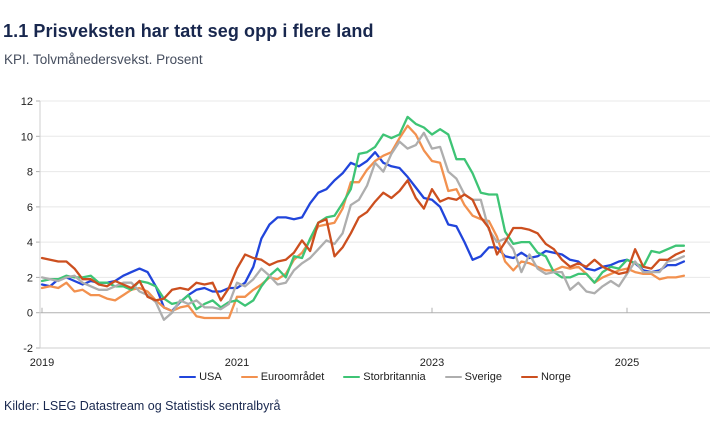 The image size is (722, 437). I want to click on y-tick-label: 10, so click(27, 137).